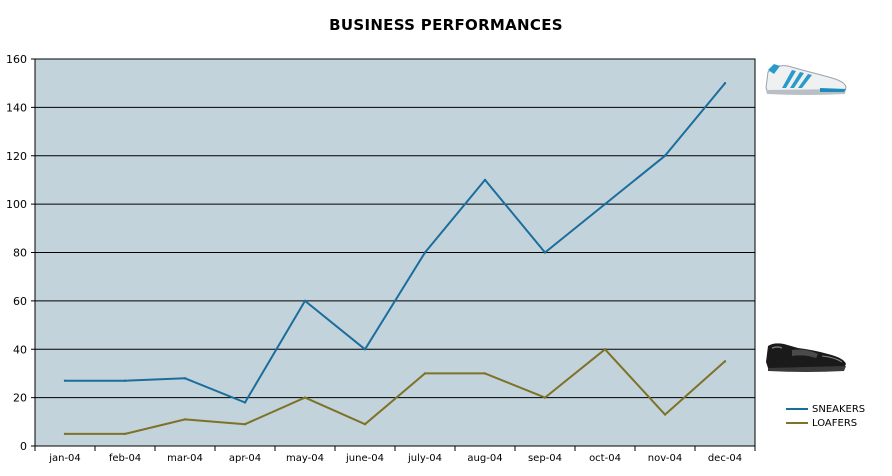  What do you see at coordinates (725, 458) in the screenshot?
I see `x-tick-label: dec-04` at bounding box center [725, 458].